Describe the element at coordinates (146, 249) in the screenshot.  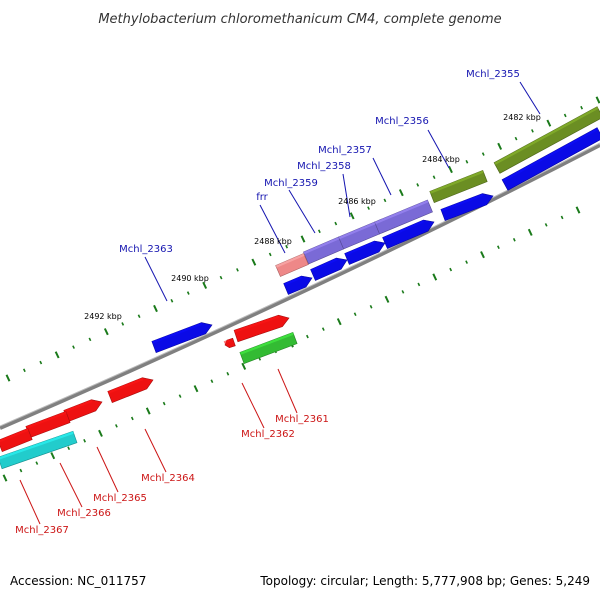
I see `gene-label-mchl-2363: Mchl_2363` at that location.